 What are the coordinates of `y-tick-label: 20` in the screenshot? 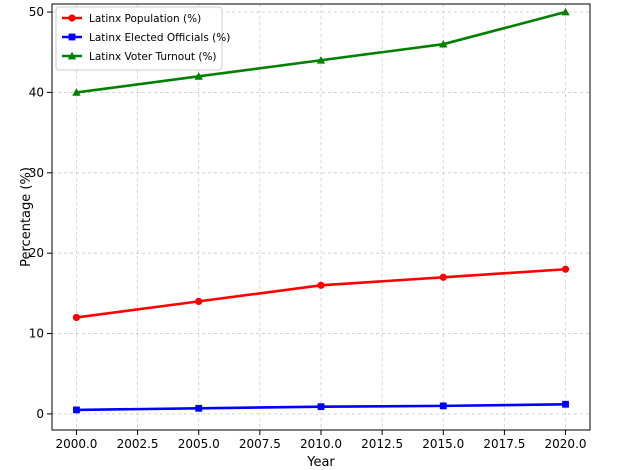 It's located at (36, 253).